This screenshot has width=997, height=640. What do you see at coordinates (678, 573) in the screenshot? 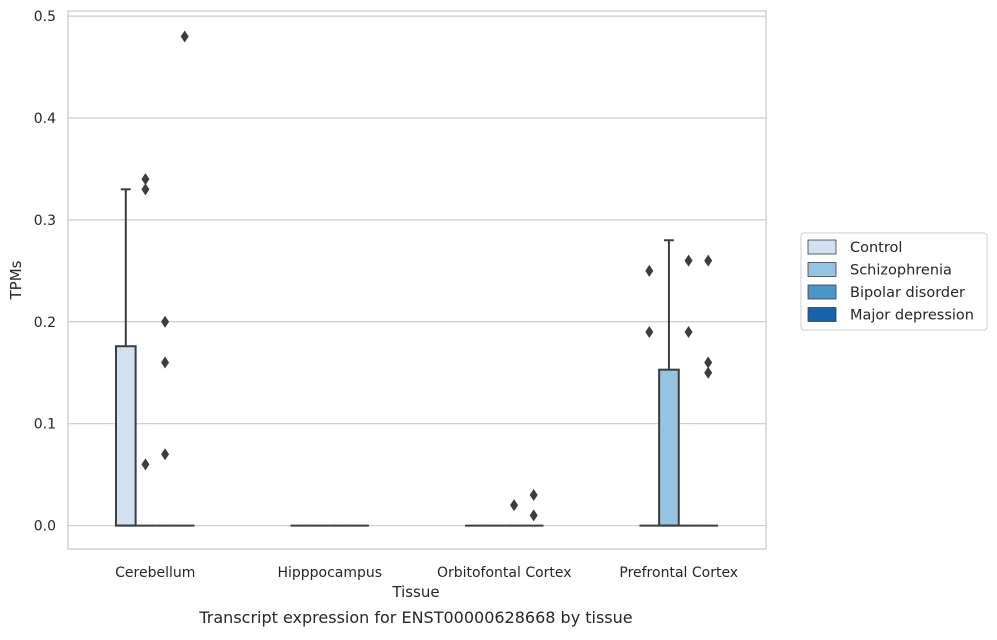
I see `x-tick-label: Prefrontal Cortex` at bounding box center [678, 573].